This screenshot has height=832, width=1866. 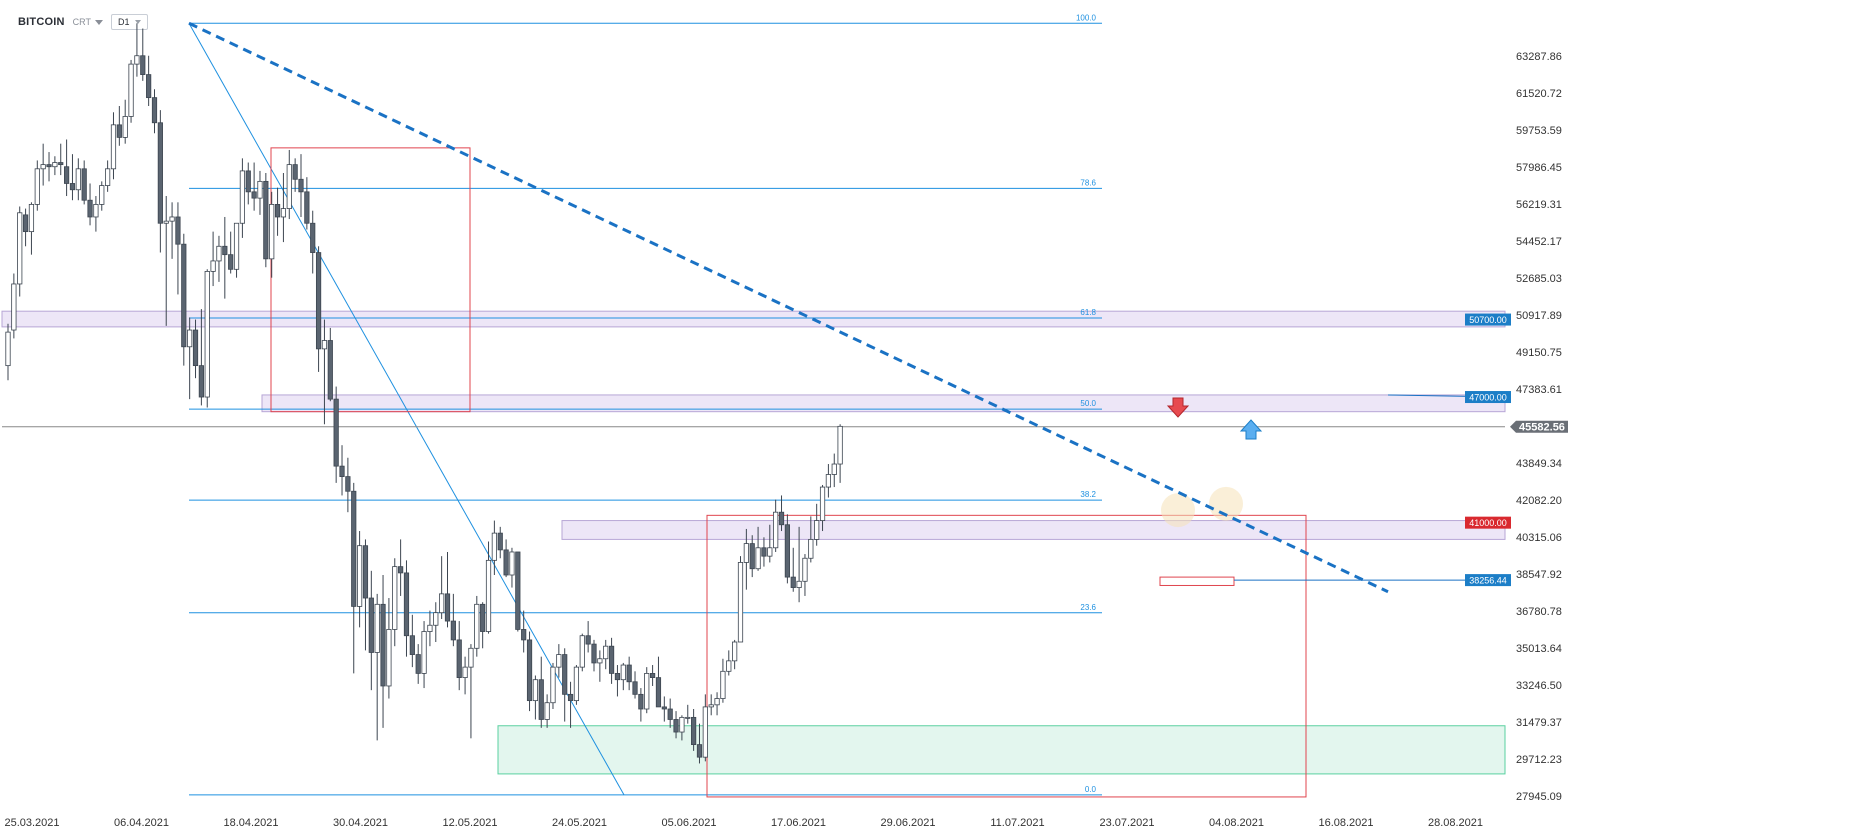 I want to click on y-axis-tick-label: 63287.86, so click(x=1539, y=57).